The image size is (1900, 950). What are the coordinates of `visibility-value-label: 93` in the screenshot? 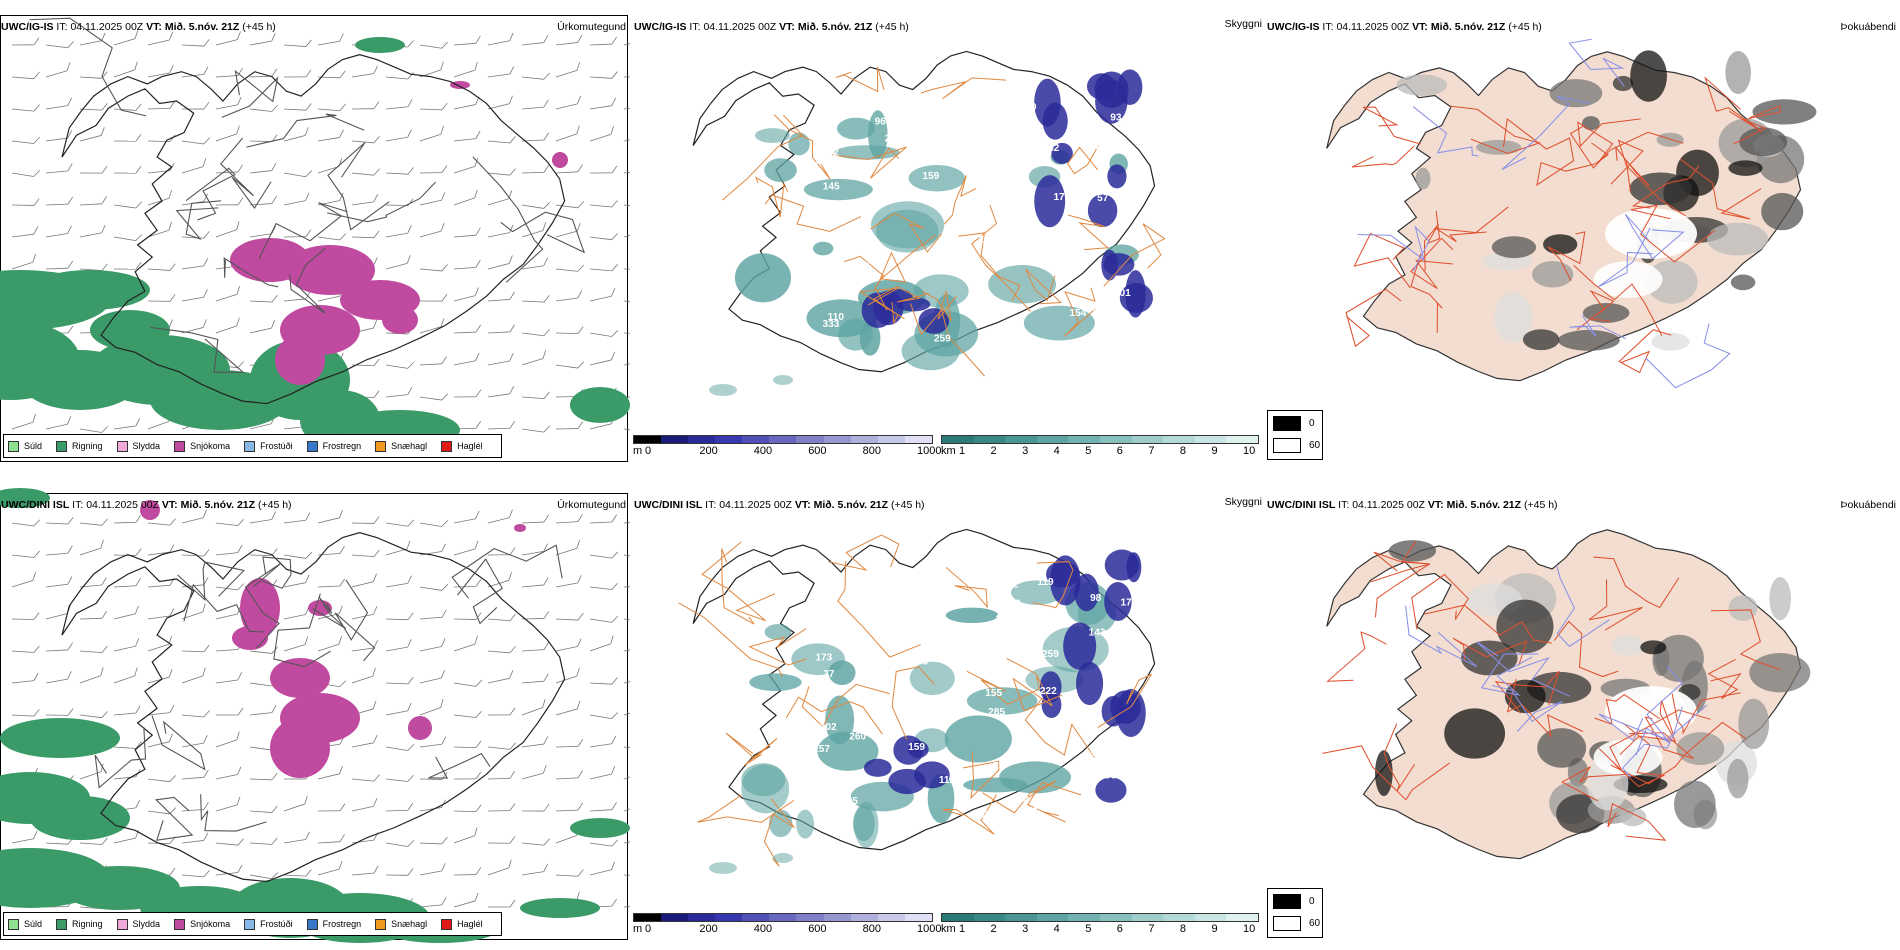 It's located at (1116, 117).